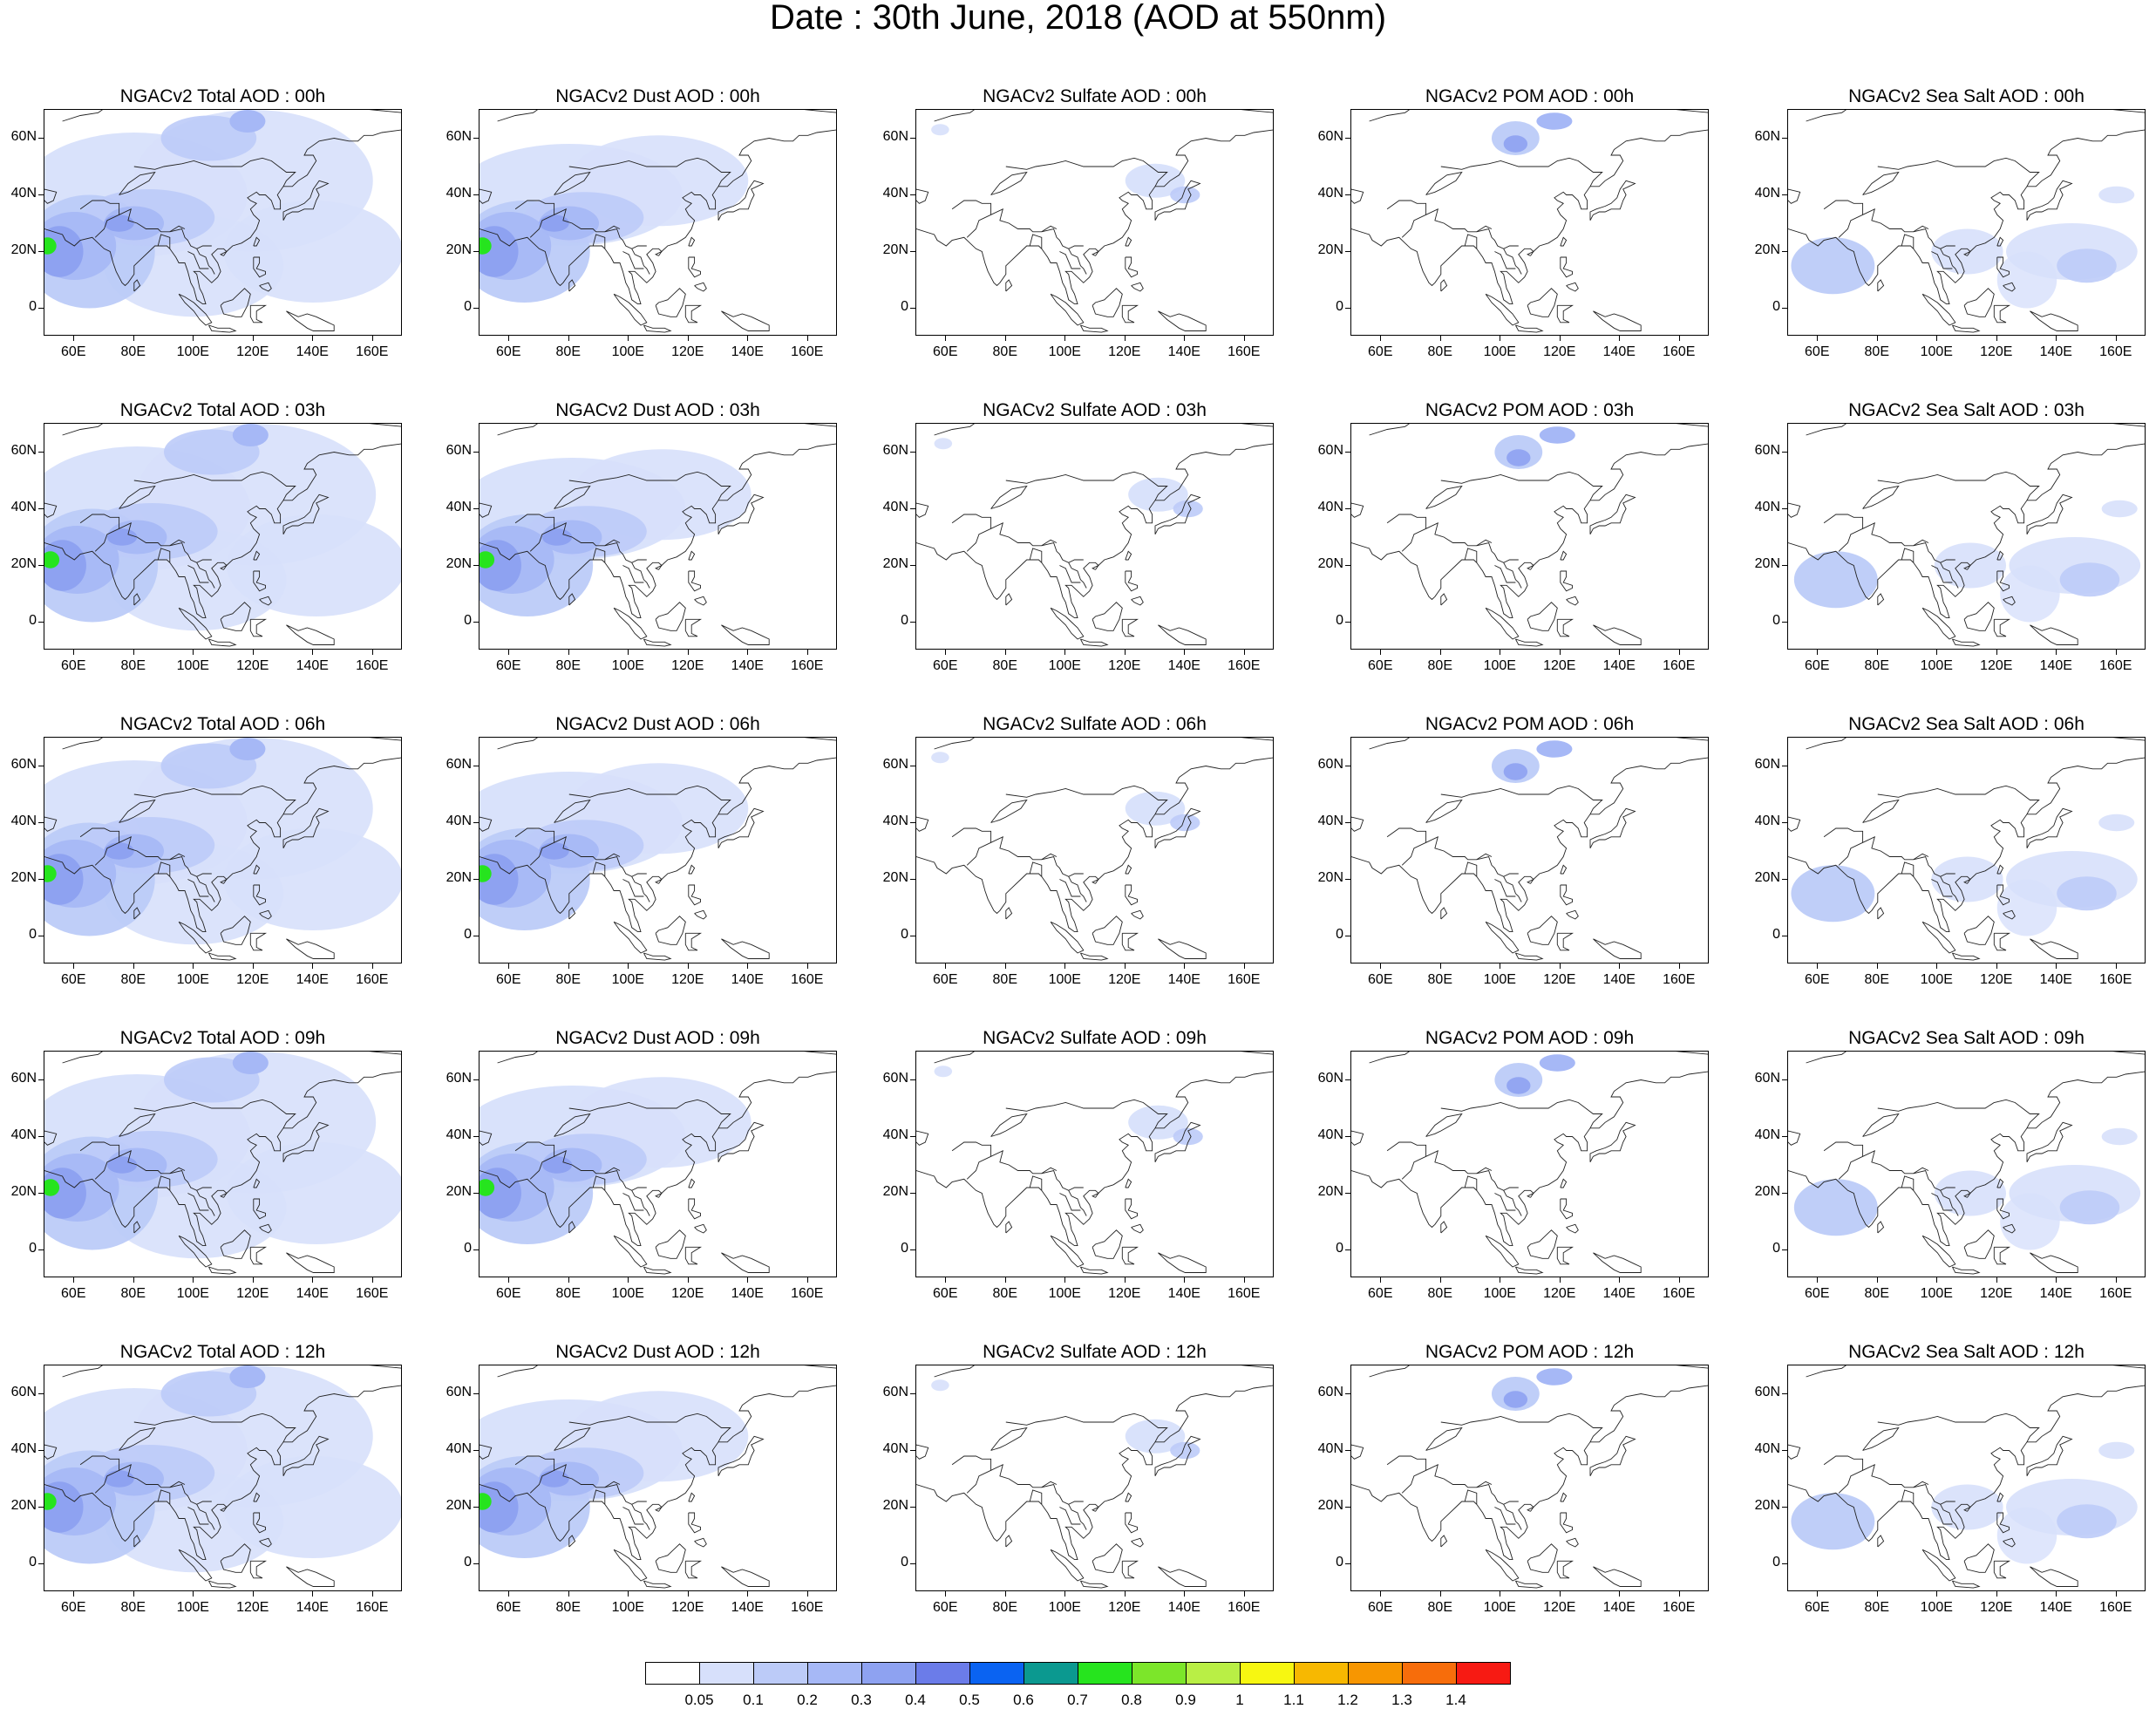 The width and height of the screenshot is (2156, 1709). I want to click on x-tick-label: 80E, so click(568, 351).